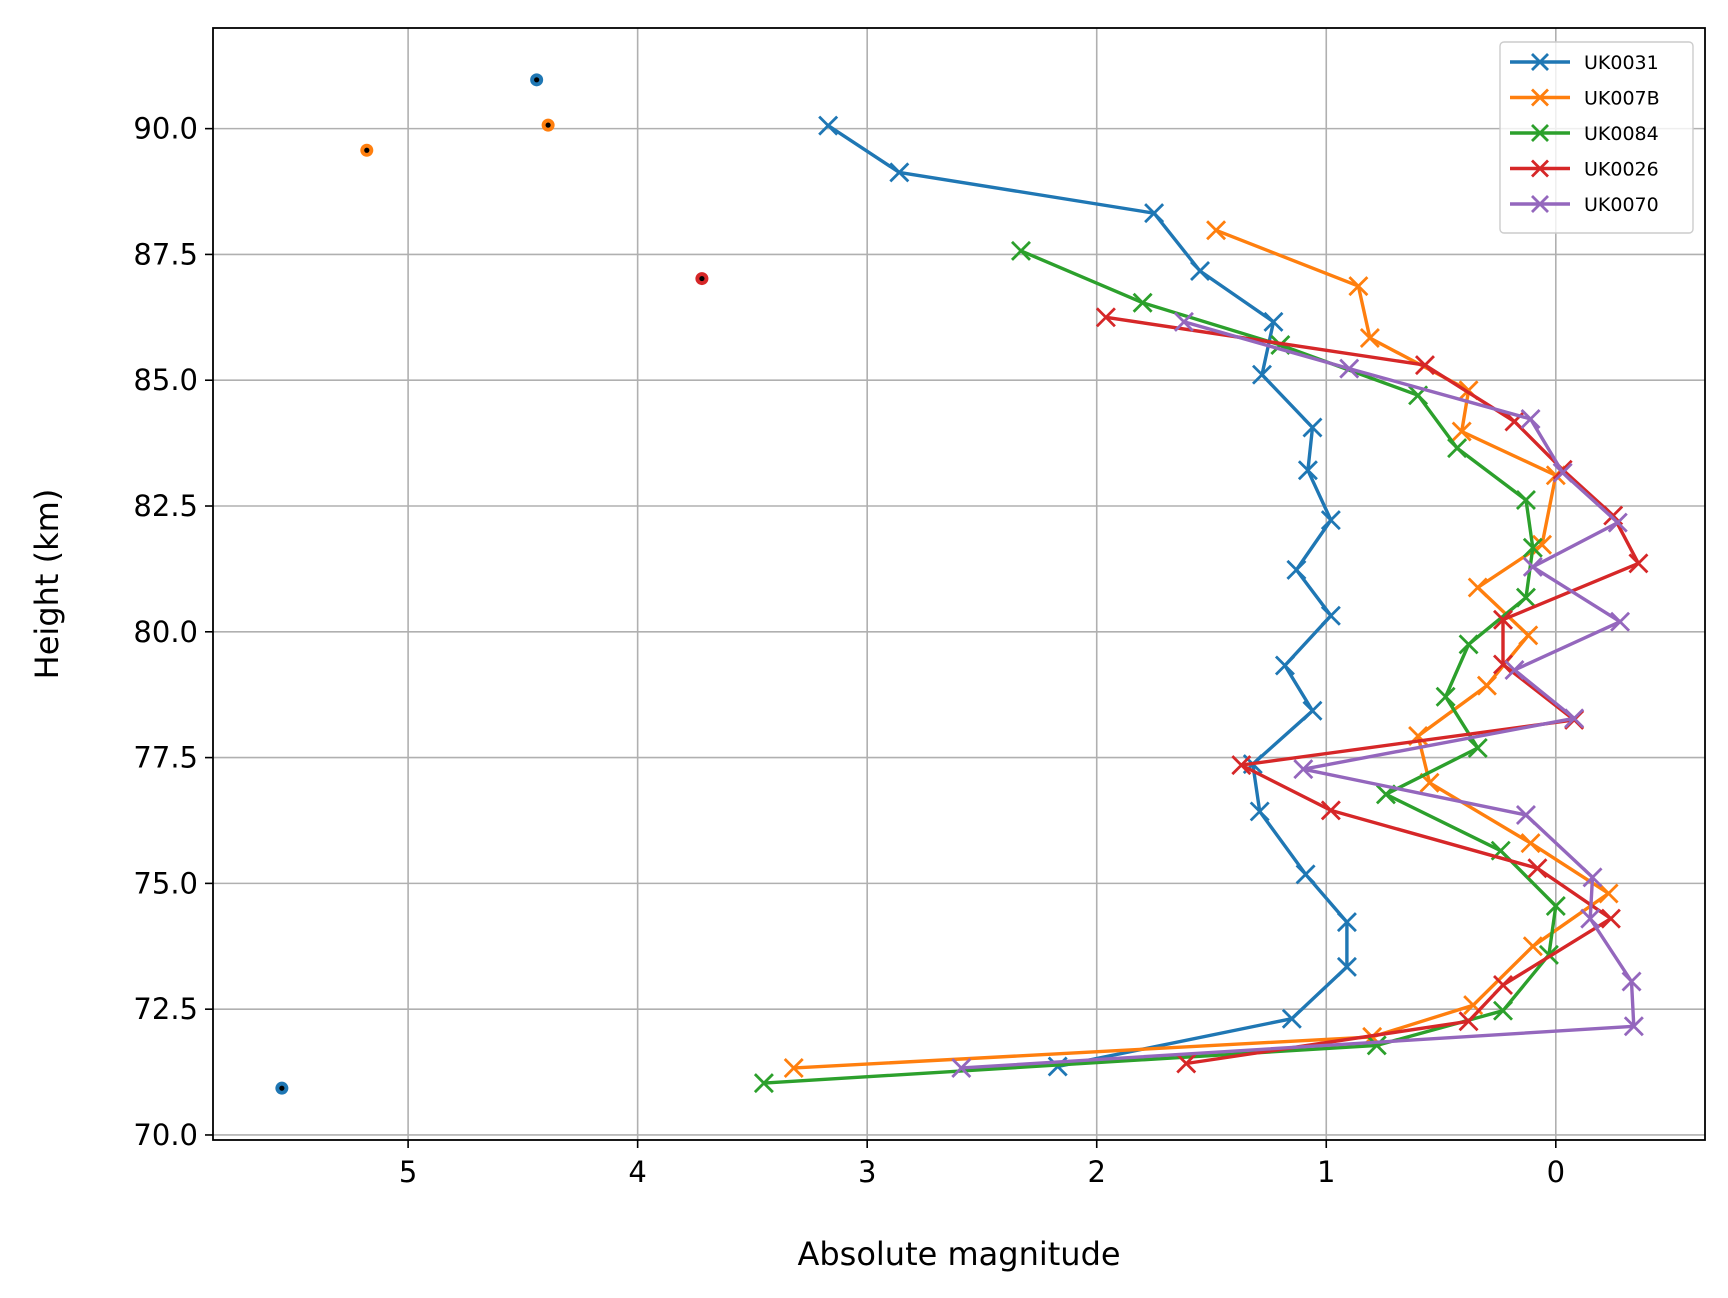 Image resolution: width=1728 pixels, height=1298 pixels. I want to click on legend: UK0031 UK007B UK0084 UK0026 UK0070, so click(1596, 137).